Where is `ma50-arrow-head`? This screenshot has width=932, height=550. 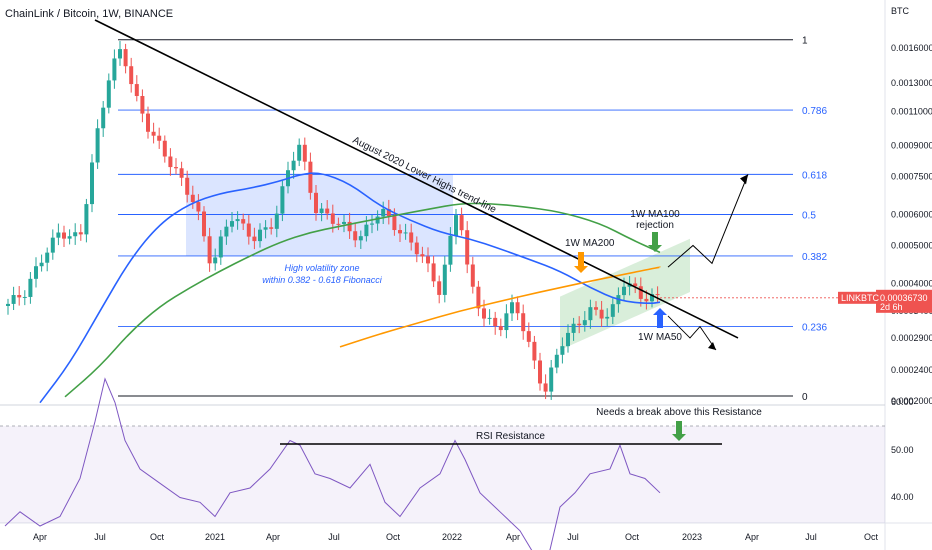
ma50-arrow-head is located at coordinates (660, 311).